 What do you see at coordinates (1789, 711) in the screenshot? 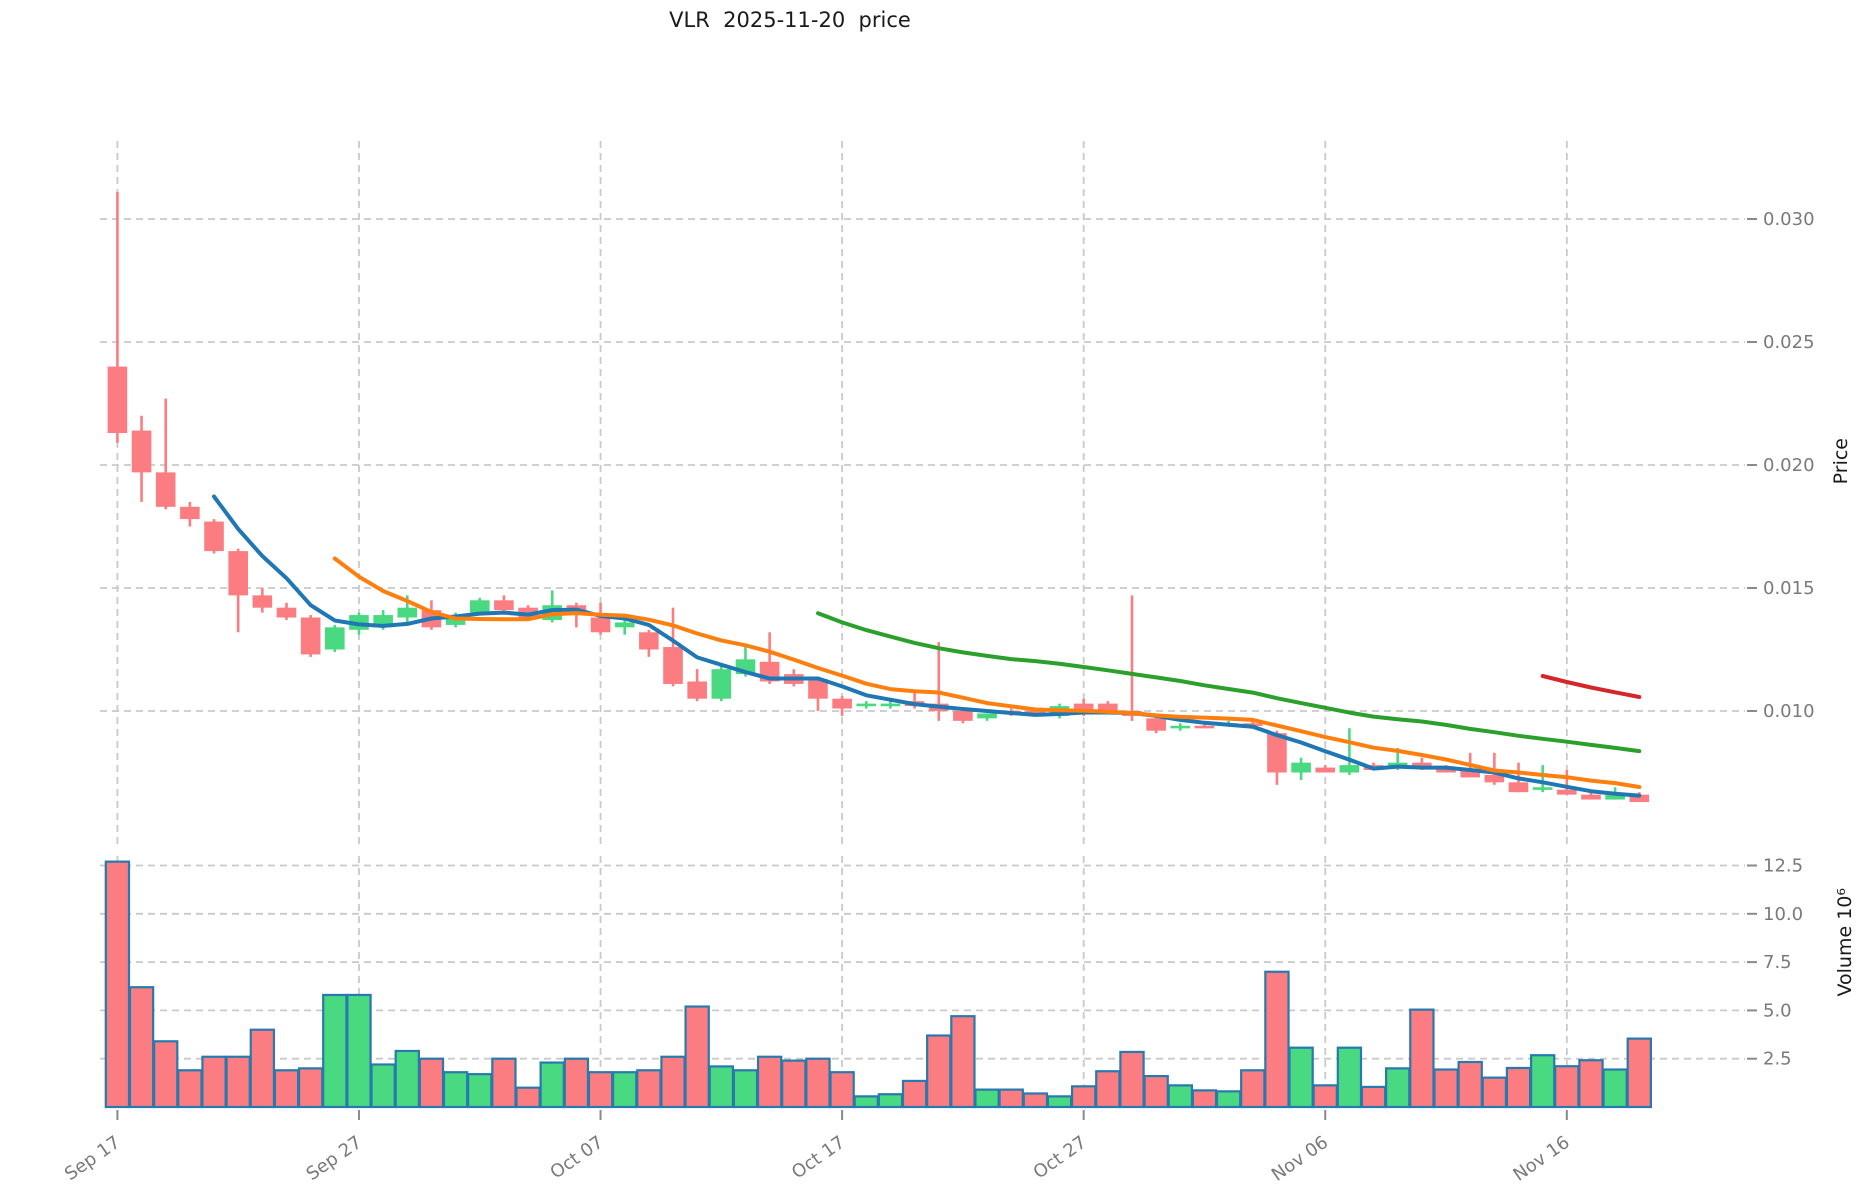
I see `price-tick-label: 0.010` at bounding box center [1789, 711].